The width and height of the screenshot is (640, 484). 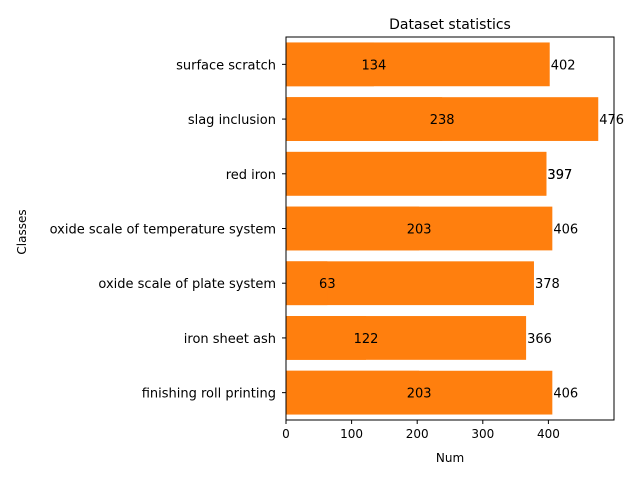 What do you see at coordinates (417, 434) in the screenshot?
I see `x-tick-label-2: 200` at bounding box center [417, 434].